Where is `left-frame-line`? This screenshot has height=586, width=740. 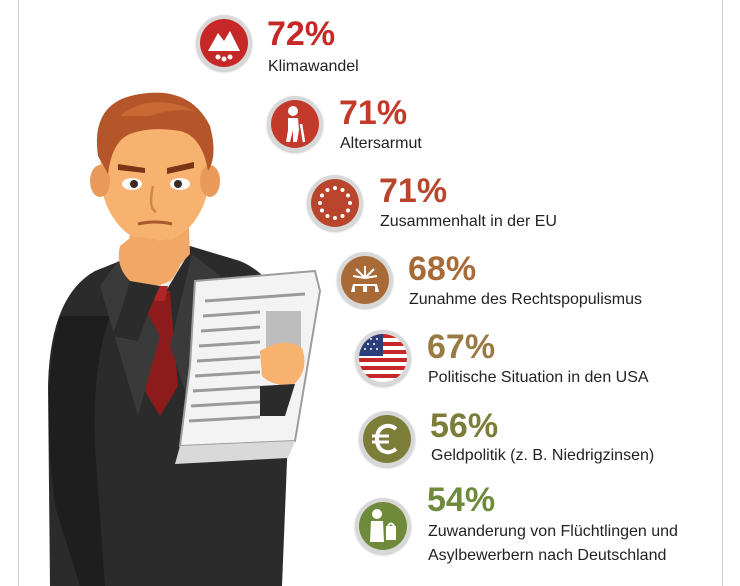
left-frame-line is located at coordinates (18, 293).